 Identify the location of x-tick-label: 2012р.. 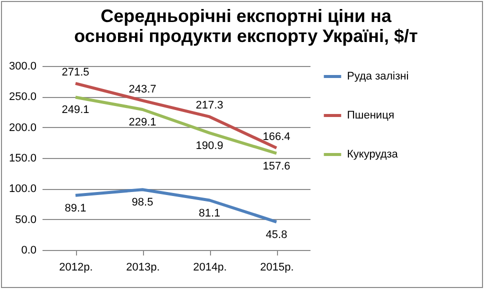
(76, 268).